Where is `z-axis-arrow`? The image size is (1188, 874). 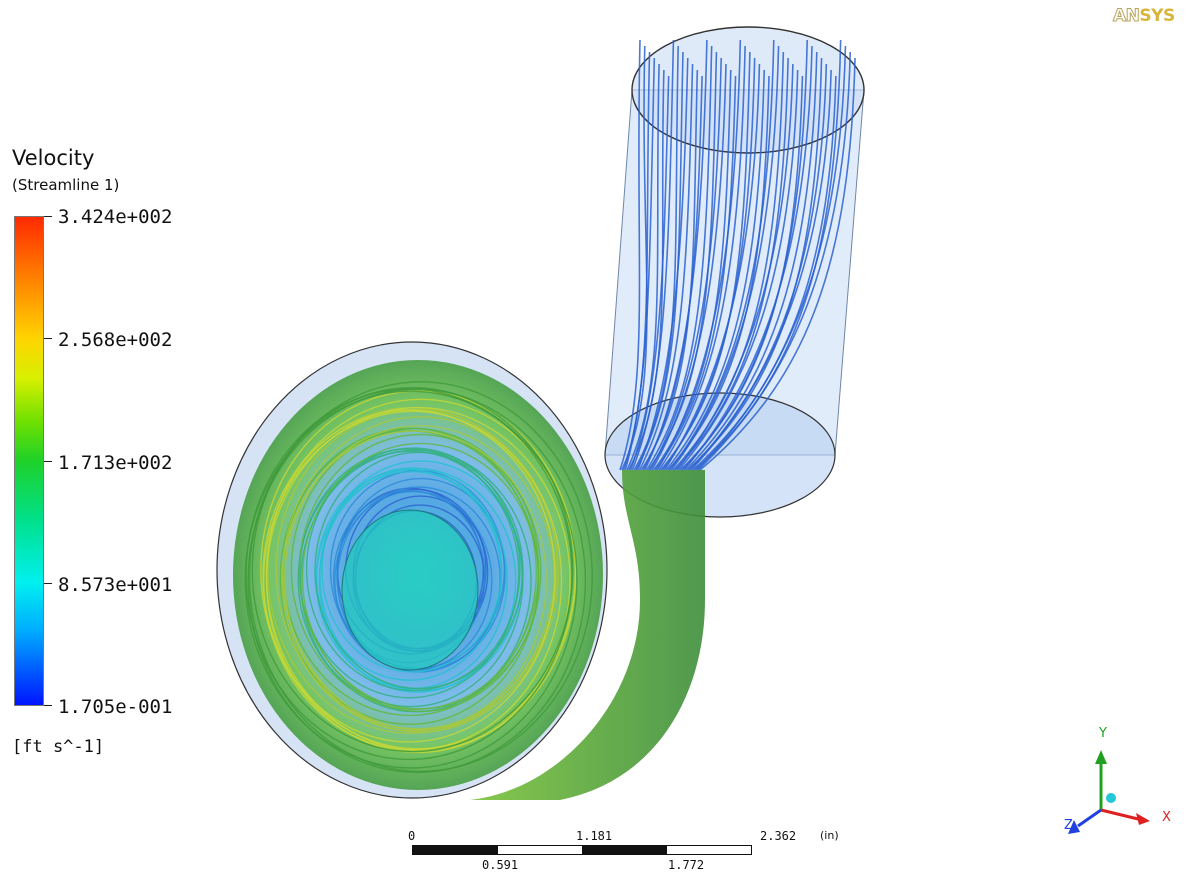 z-axis-arrow is located at coordinates (1089, 818).